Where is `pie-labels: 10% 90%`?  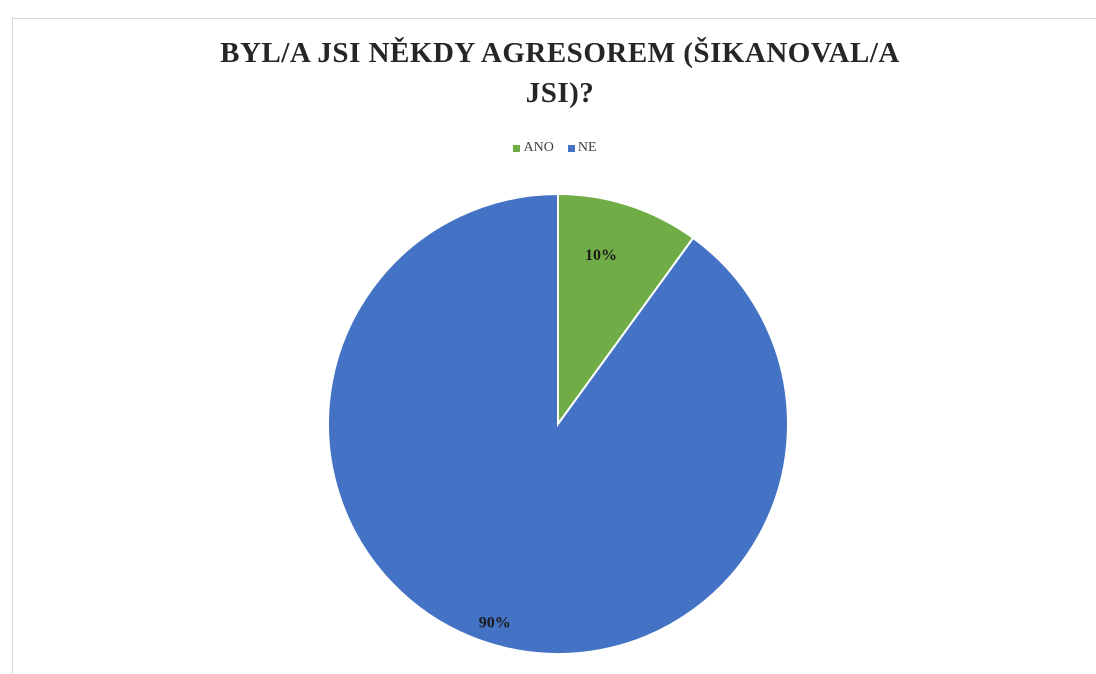
pie-labels: 10% 90% is located at coordinates (548, 439).